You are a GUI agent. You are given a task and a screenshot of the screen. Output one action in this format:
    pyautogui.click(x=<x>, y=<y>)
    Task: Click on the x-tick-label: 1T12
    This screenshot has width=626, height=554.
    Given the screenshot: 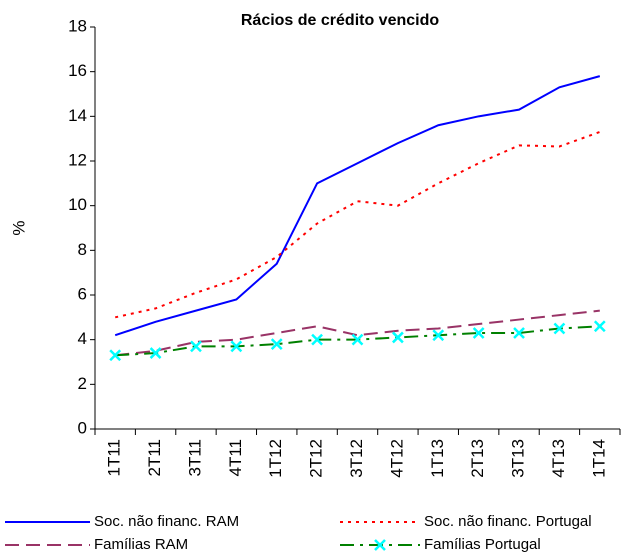 What is the action you would take?
    pyautogui.click(x=275, y=458)
    